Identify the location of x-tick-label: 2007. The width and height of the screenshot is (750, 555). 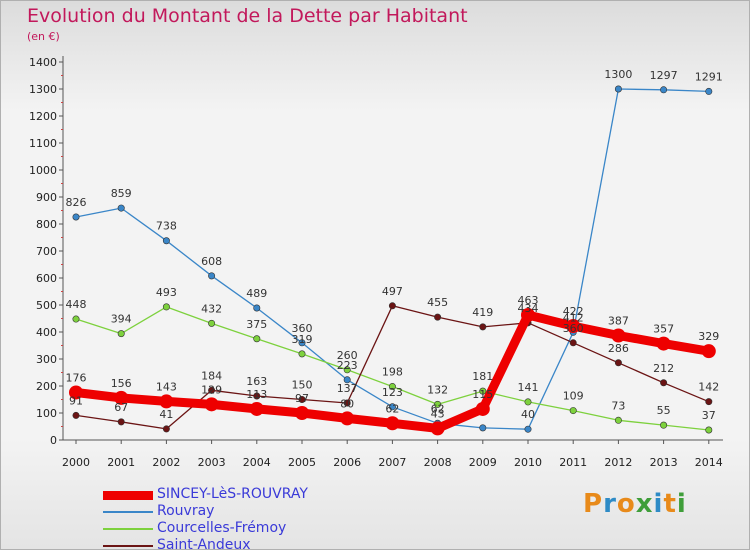
(392, 462).